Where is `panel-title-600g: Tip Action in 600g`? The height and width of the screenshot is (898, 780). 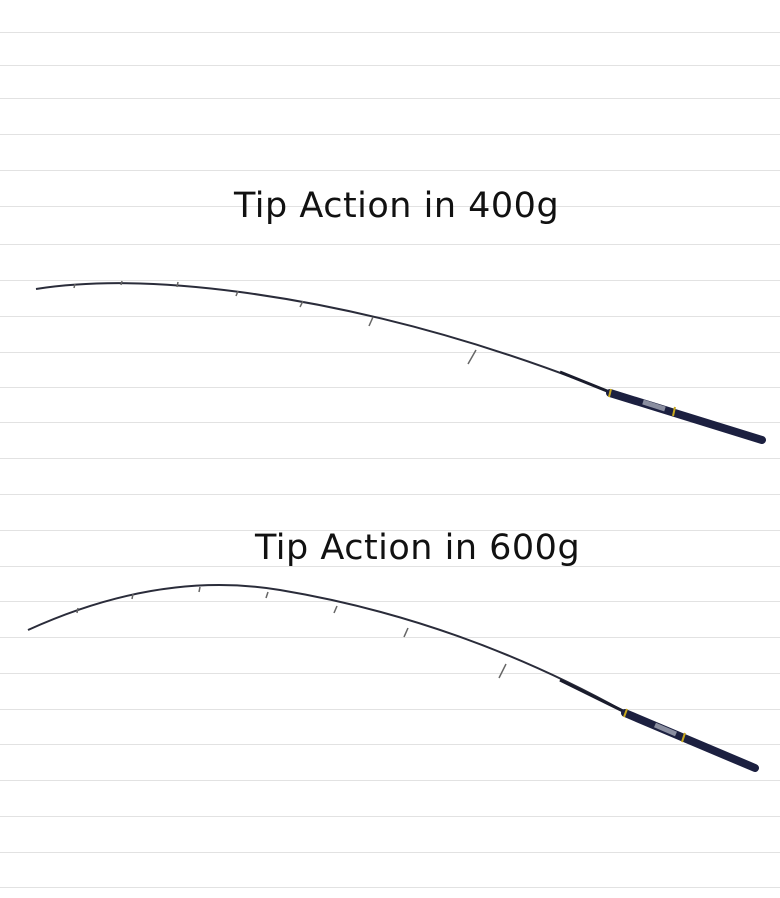
panel-title-600g: Tip Action in 600g is located at coordinates (418, 548).